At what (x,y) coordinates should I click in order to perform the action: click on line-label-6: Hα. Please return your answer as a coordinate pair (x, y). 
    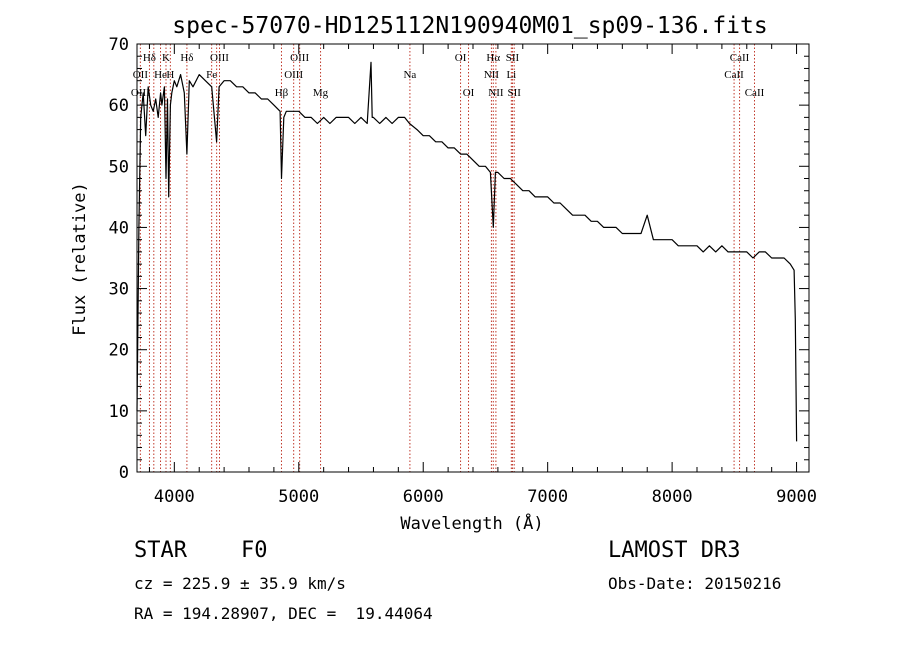
    Looking at the image, I should click on (493, 58).